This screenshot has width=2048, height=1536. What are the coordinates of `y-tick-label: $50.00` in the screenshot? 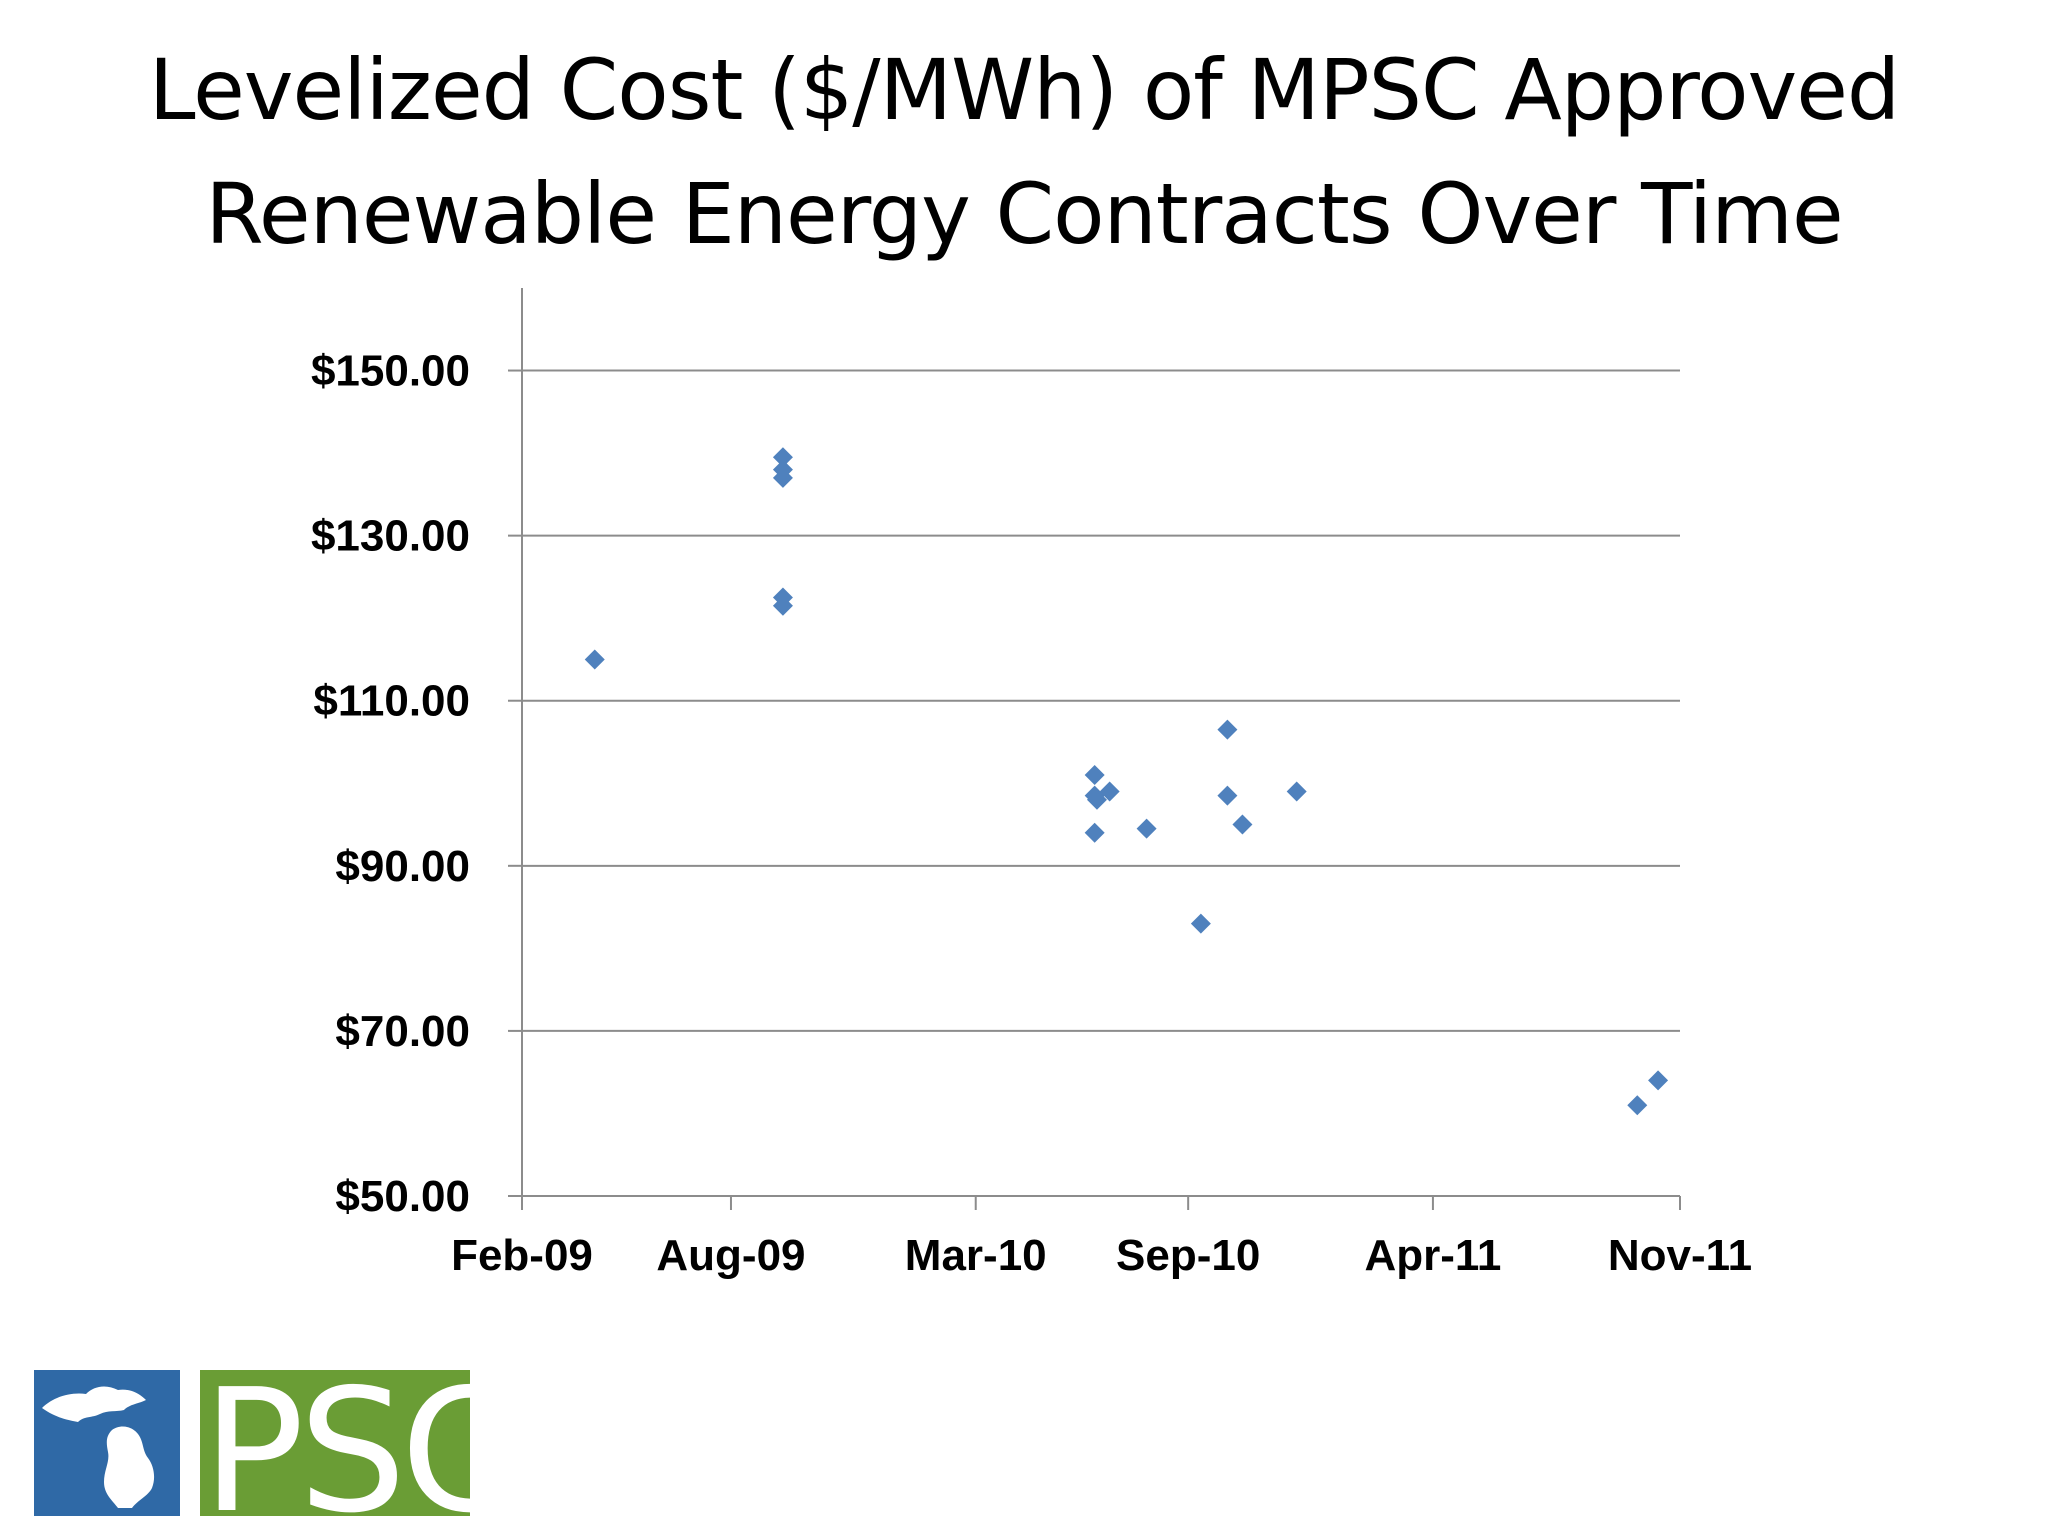 It's located at (402, 1196).